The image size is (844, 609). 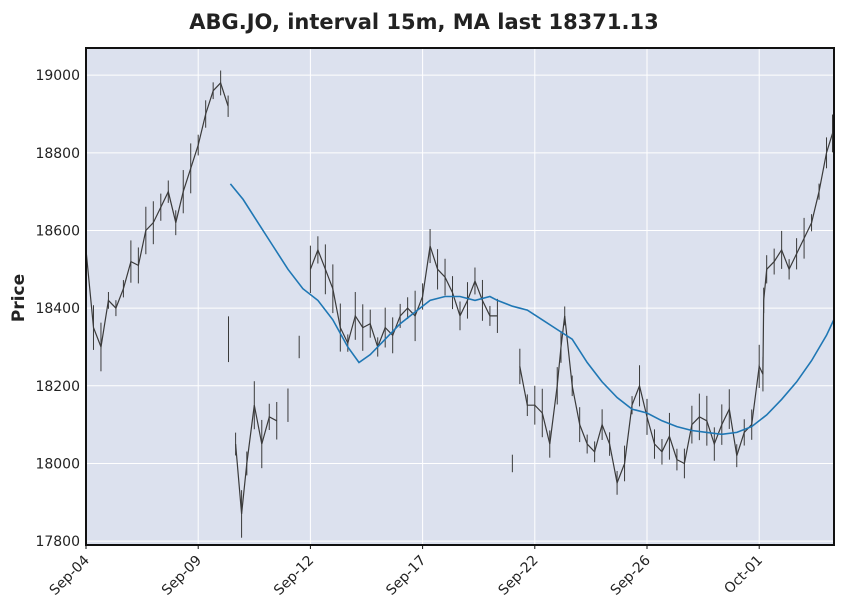 I want to click on x-tick-label: Sep-26, so click(x=631, y=575).